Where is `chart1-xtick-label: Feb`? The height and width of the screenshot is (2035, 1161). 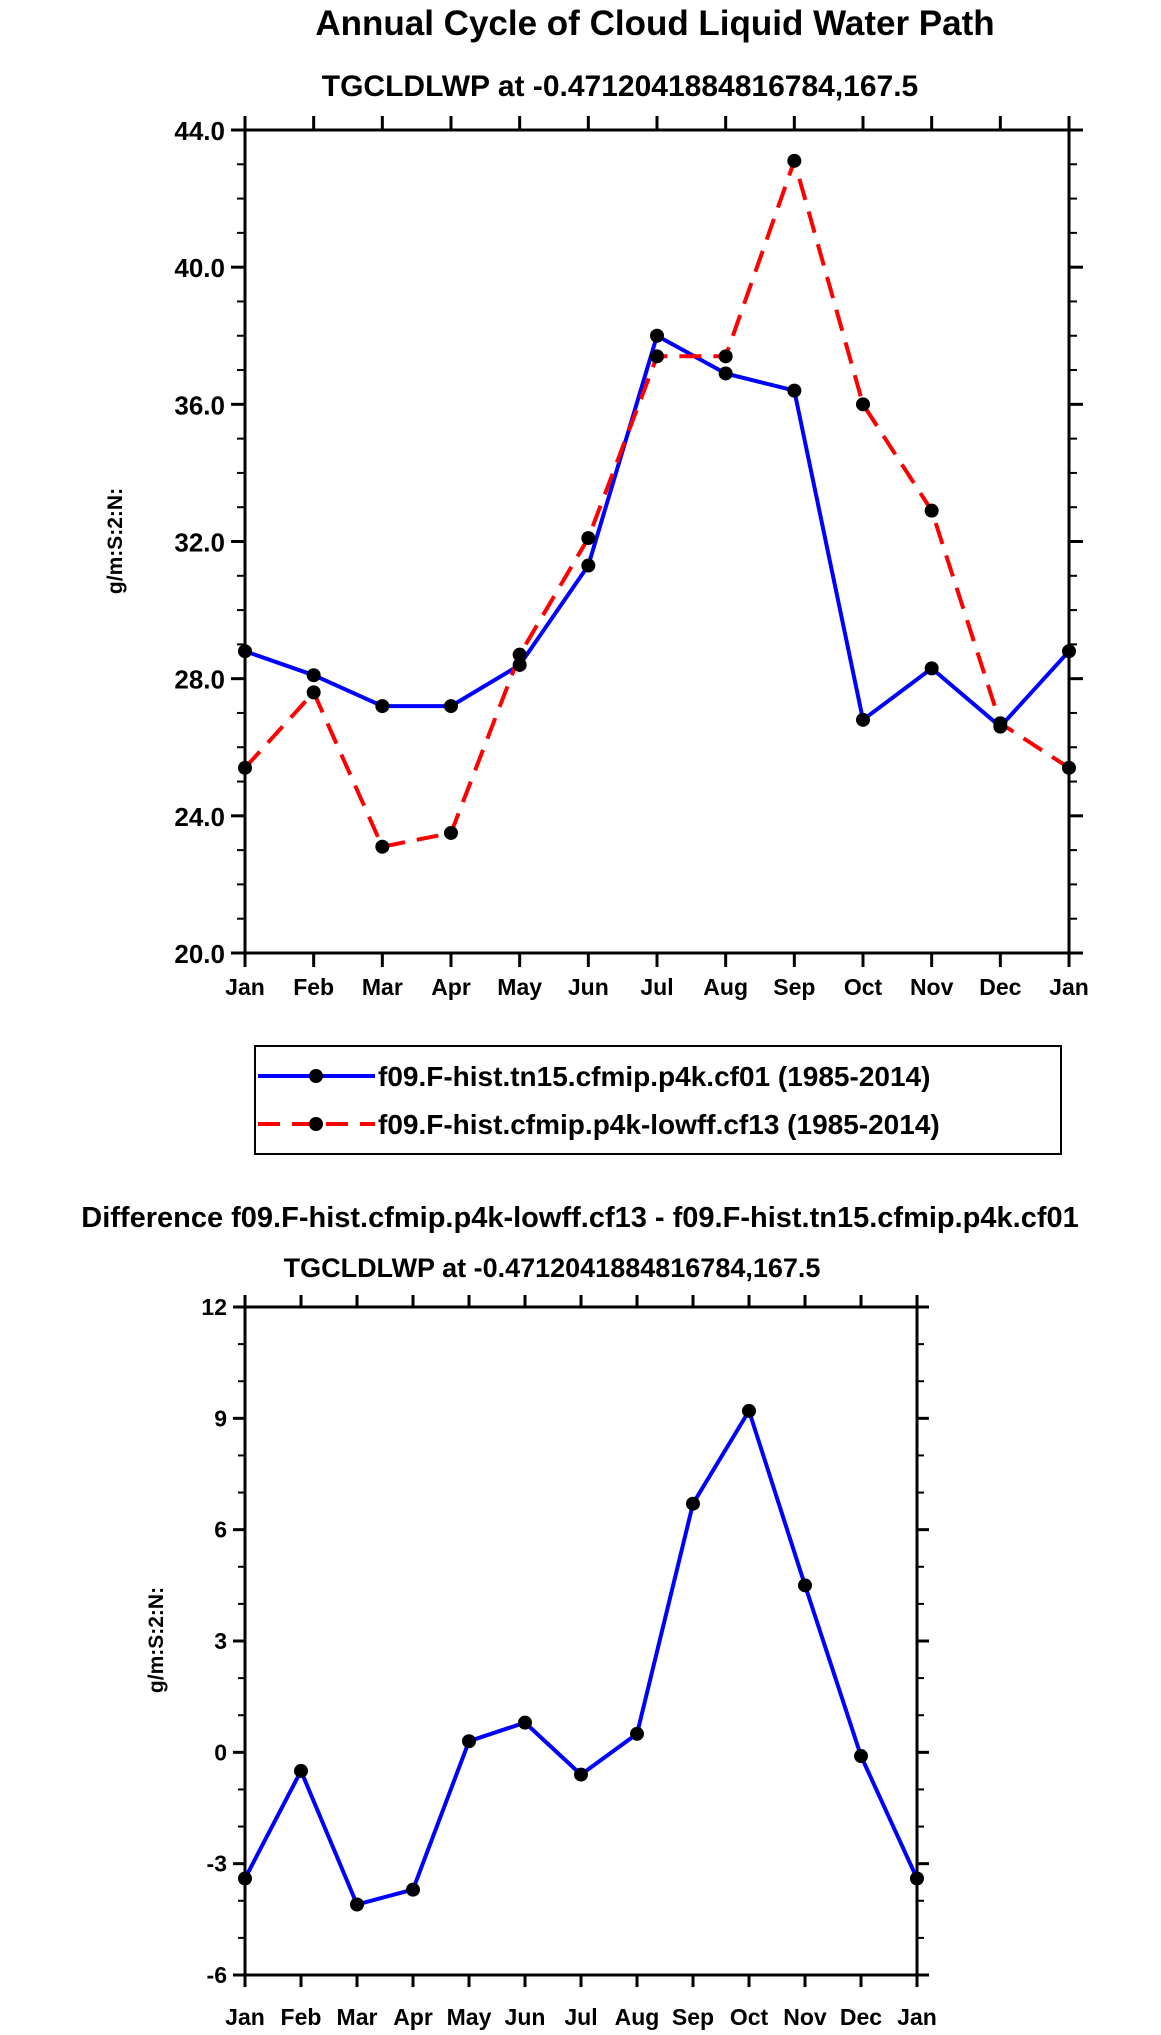
chart1-xtick-label: Feb is located at coordinates (313, 987).